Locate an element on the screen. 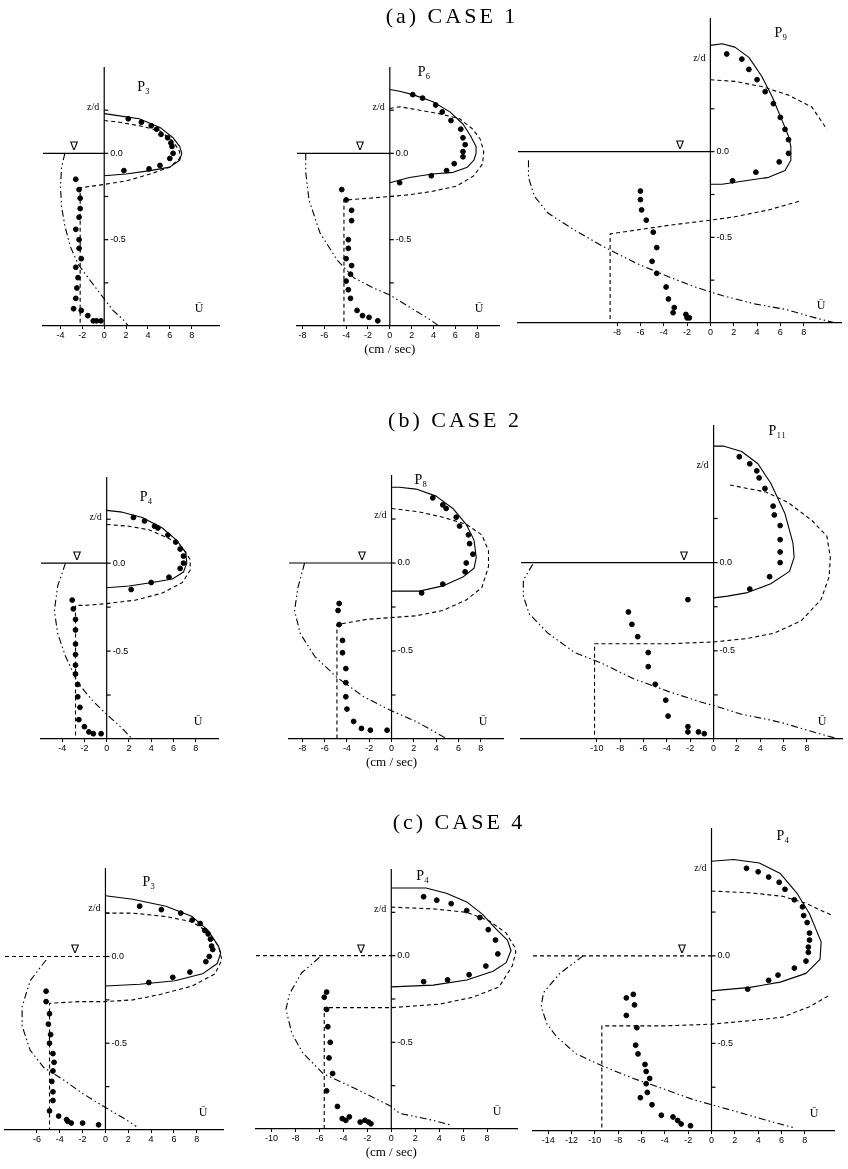 Image resolution: width=848 pixels, height=1169 pixels. text: P₃ is located at coordinates (143, 86).